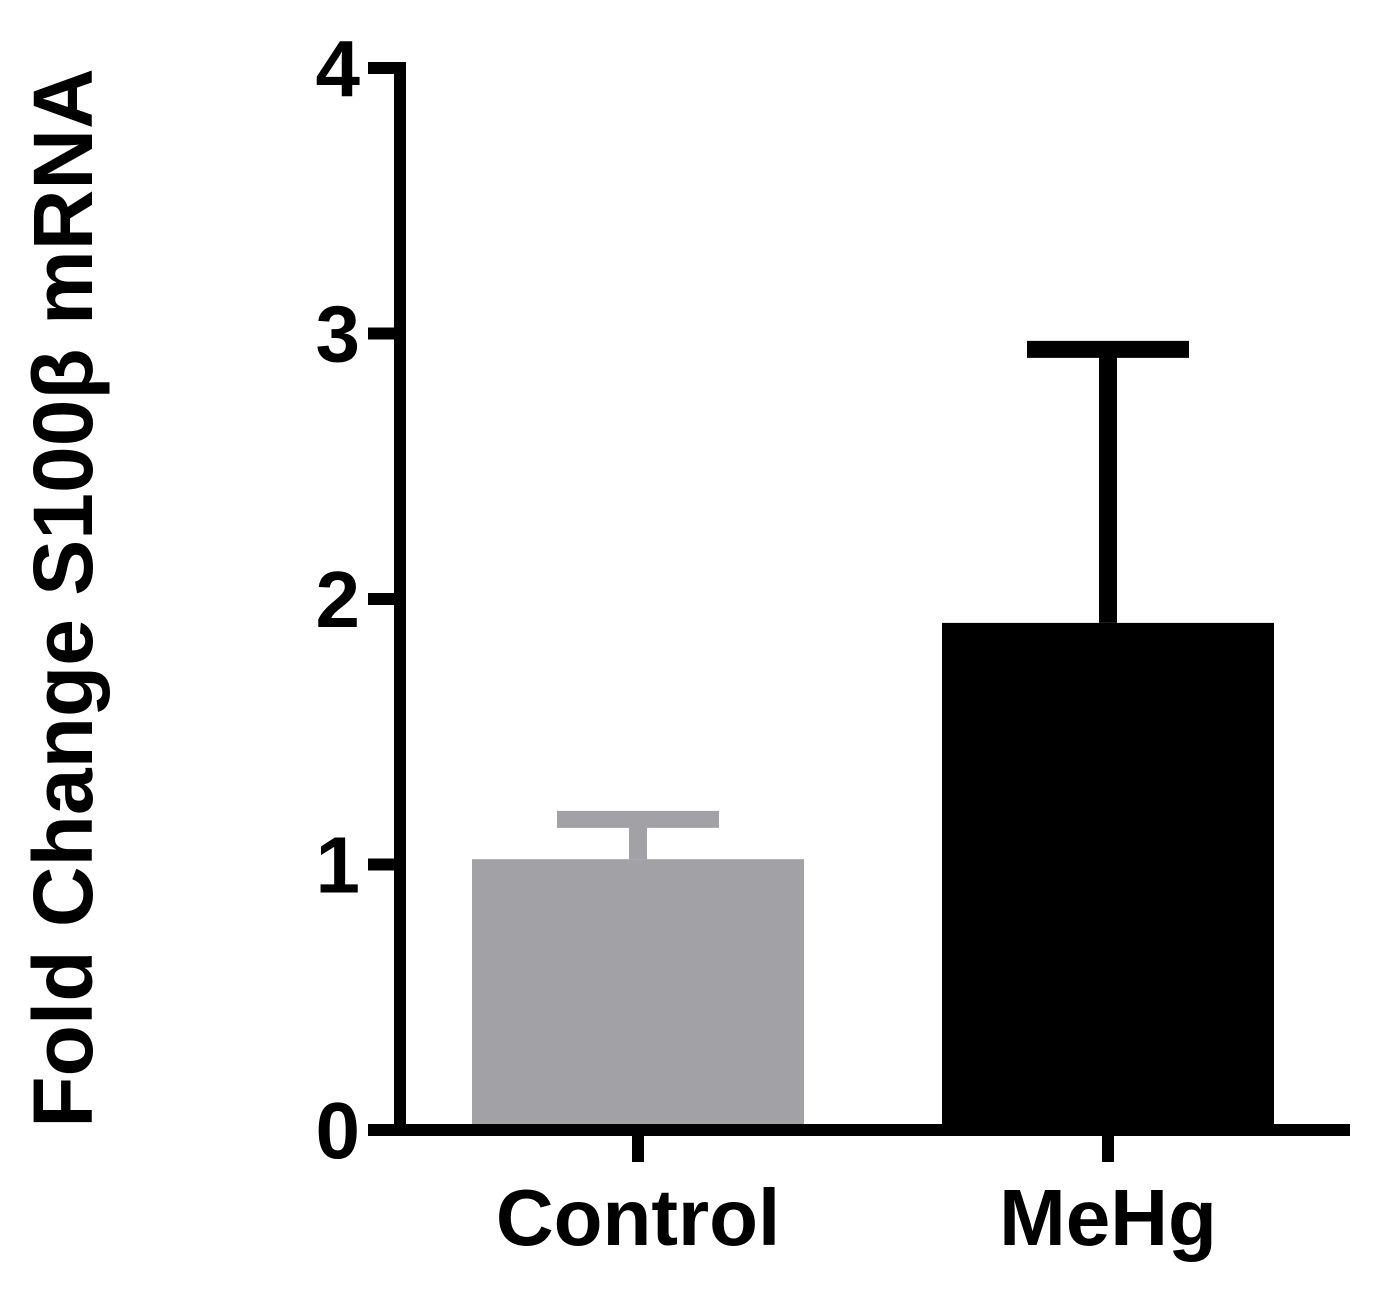 This screenshot has height=1291, width=1379. Describe the element at coordinates (338, 599) in the screenshot. I see `y-tick-label-2: 2` at that location.